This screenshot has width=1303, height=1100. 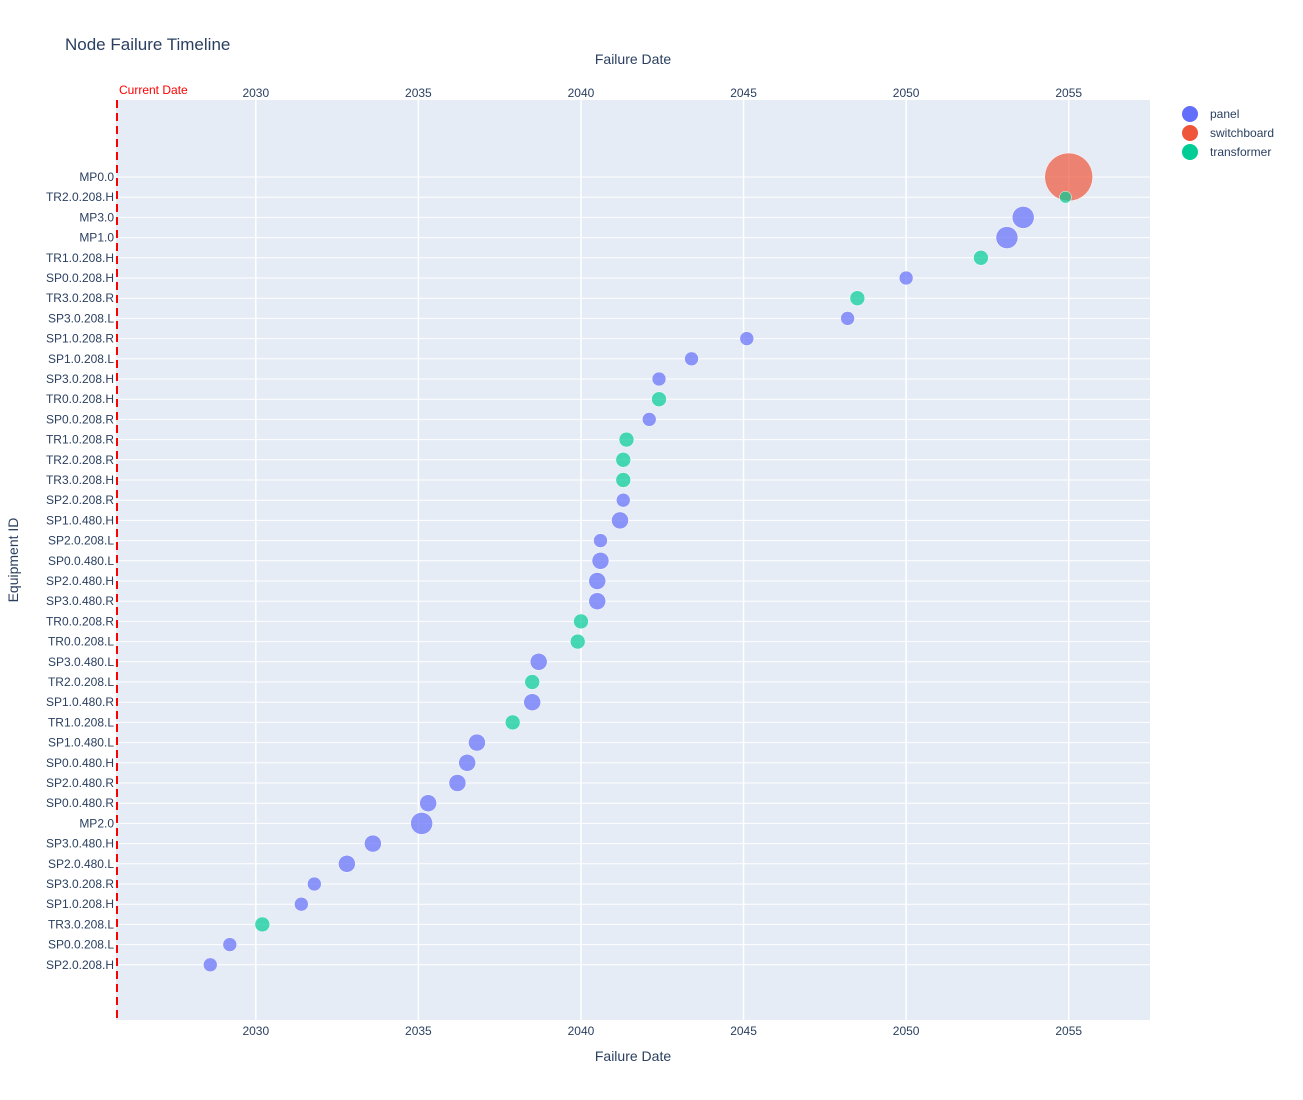 I want to click on y-tick-label: TR1.0.208.L, so click(x=81, y=722).